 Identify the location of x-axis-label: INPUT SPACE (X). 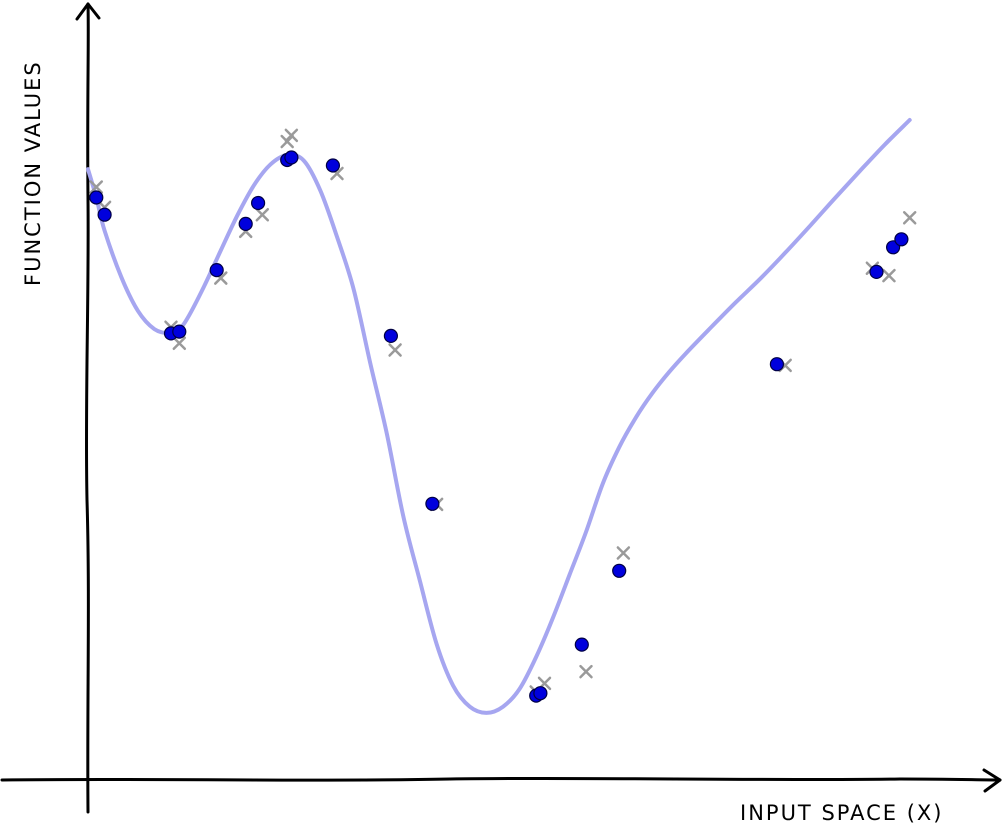
(841, 813).